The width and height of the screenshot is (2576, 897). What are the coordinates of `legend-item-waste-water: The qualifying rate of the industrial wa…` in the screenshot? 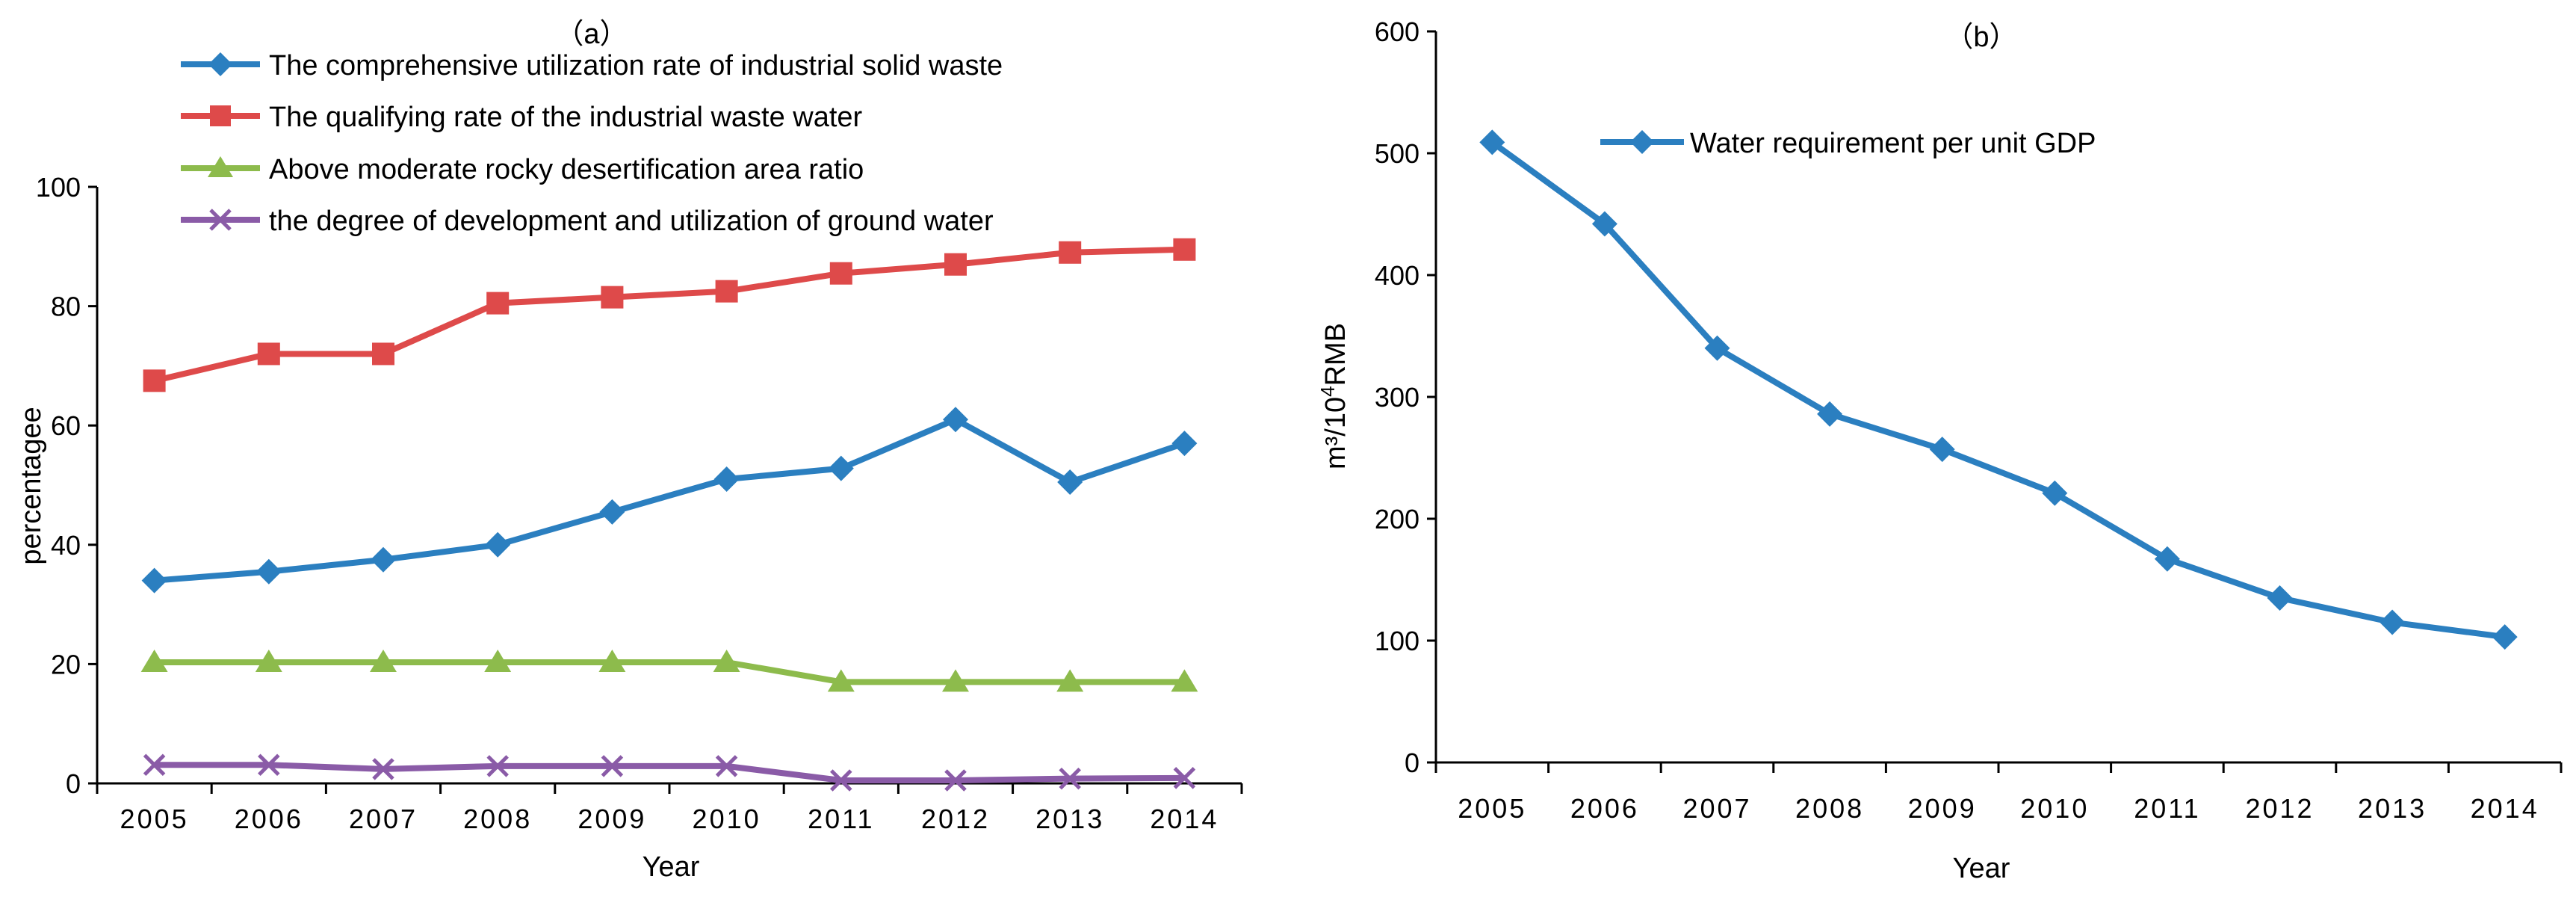 It's located at (522, 118).